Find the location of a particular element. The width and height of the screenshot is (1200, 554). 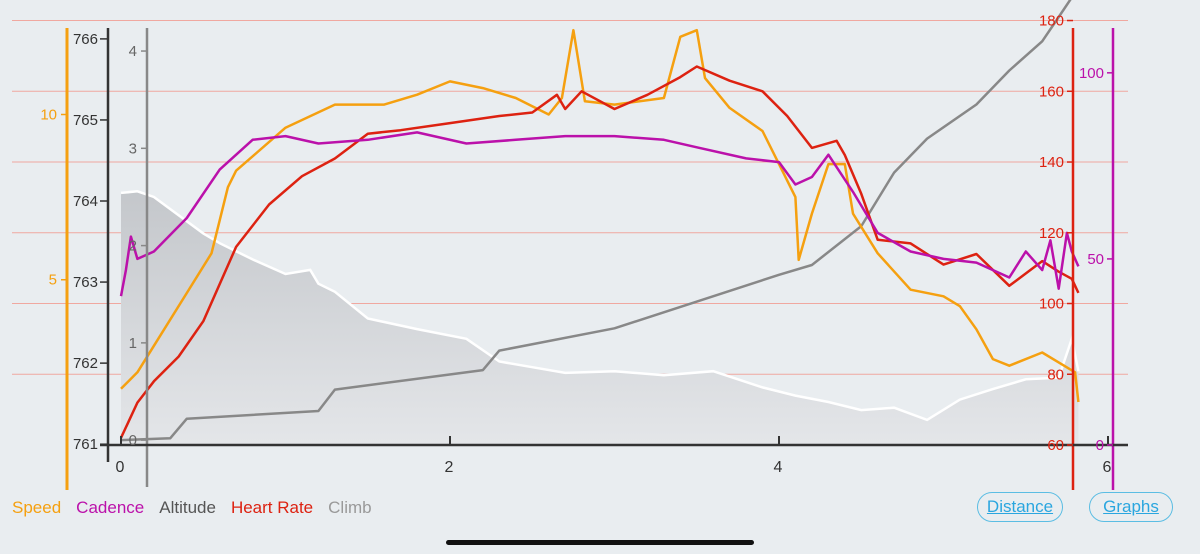

altitude-tick-label-5: 766 is located at coordinates (85, 39).